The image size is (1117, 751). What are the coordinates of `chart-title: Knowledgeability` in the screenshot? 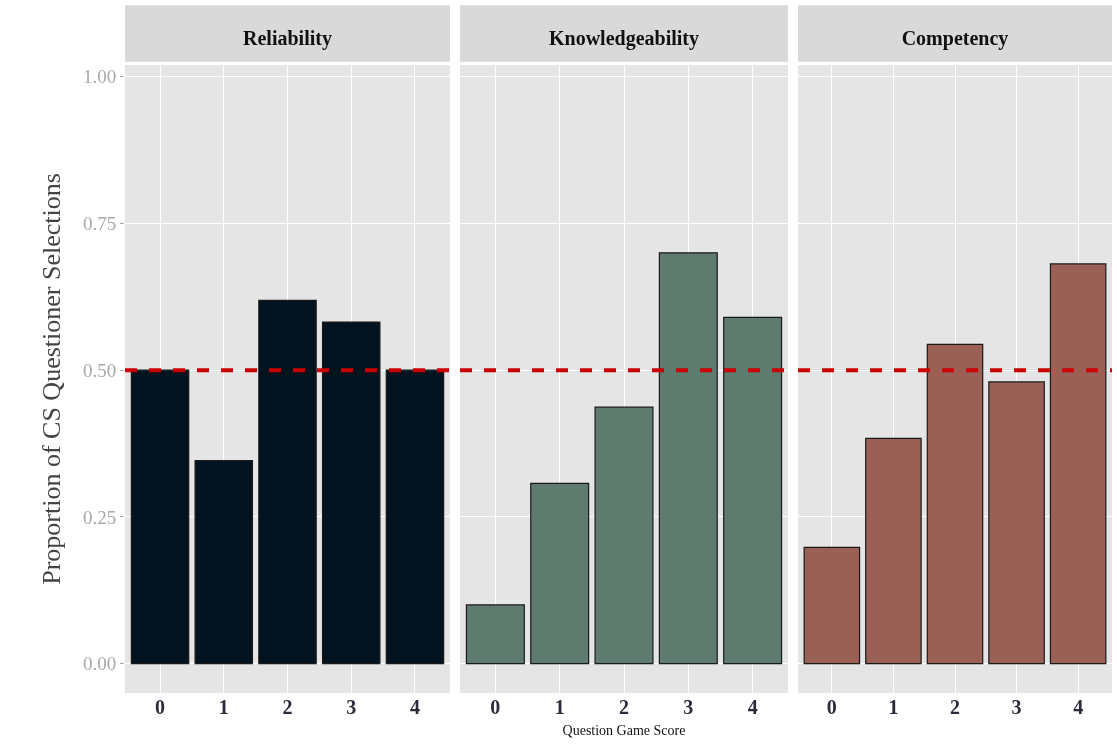 It's located at (624, 38).